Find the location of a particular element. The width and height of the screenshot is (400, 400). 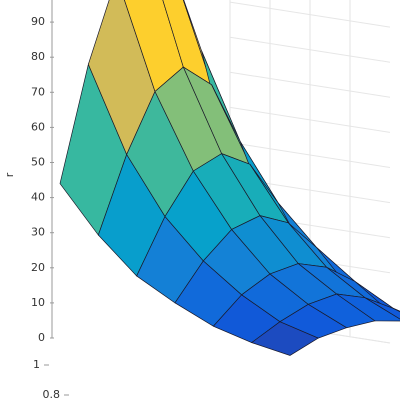

y-tick-label: 0.8 is located at coordinates (52, 394).